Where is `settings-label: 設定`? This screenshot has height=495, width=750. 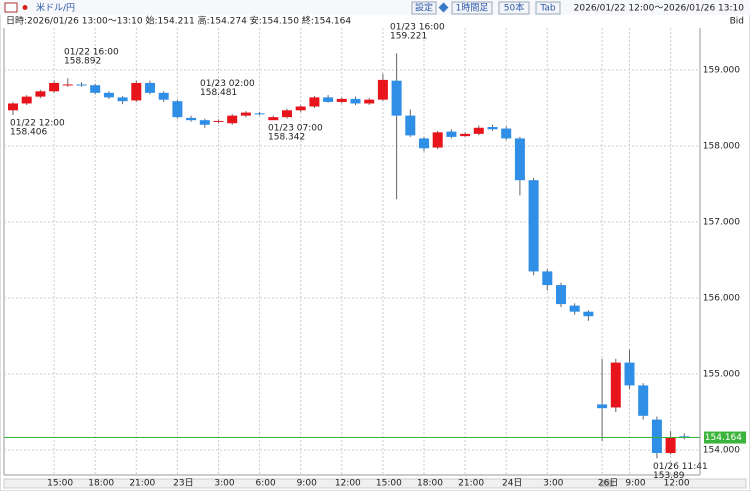
settings-label: 設定 is located at coordinates (424, 8).